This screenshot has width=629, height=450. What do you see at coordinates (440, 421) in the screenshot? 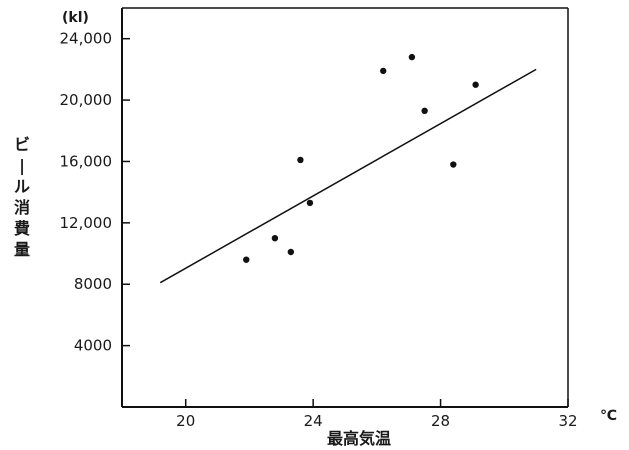
I see `x-tick-label: 28` at bounding box center [440, 421].